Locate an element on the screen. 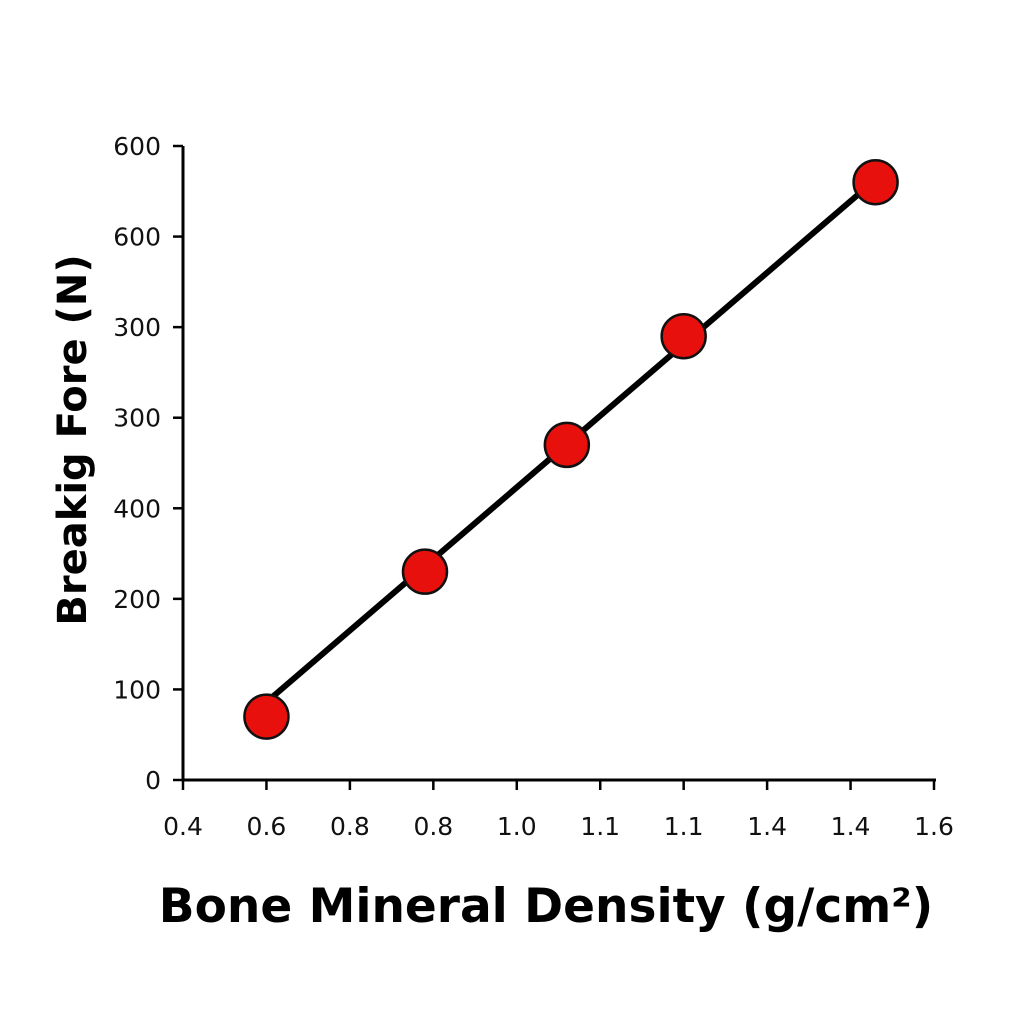  x-tick-label: 1.6 is located at coordinates (934, 826).